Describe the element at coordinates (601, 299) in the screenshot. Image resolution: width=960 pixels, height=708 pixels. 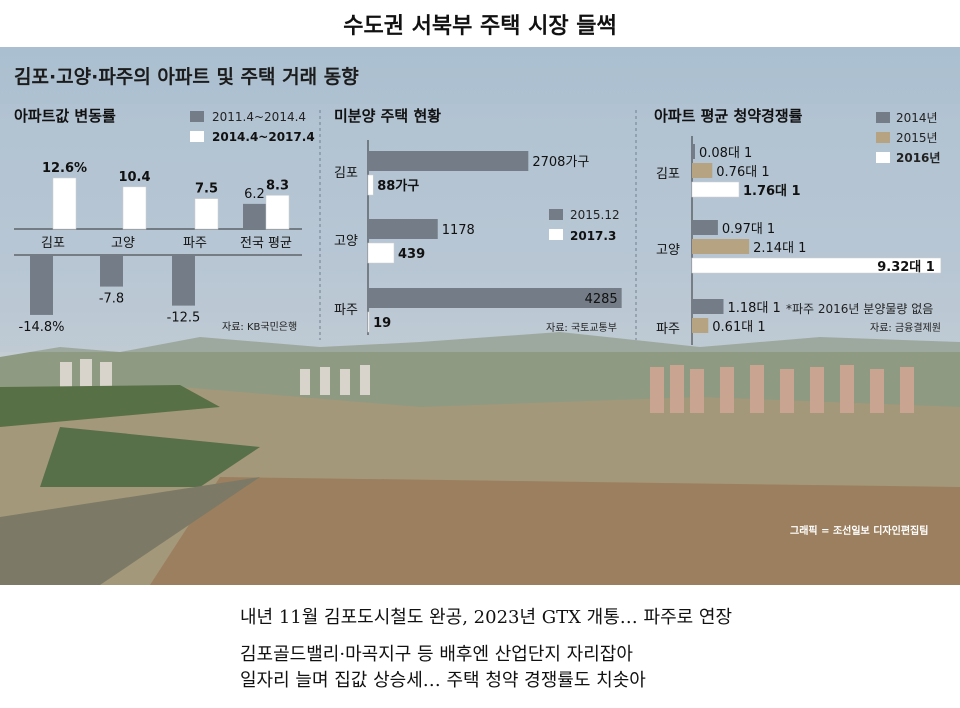
I see `chart2-value-label: 4285` at that location.